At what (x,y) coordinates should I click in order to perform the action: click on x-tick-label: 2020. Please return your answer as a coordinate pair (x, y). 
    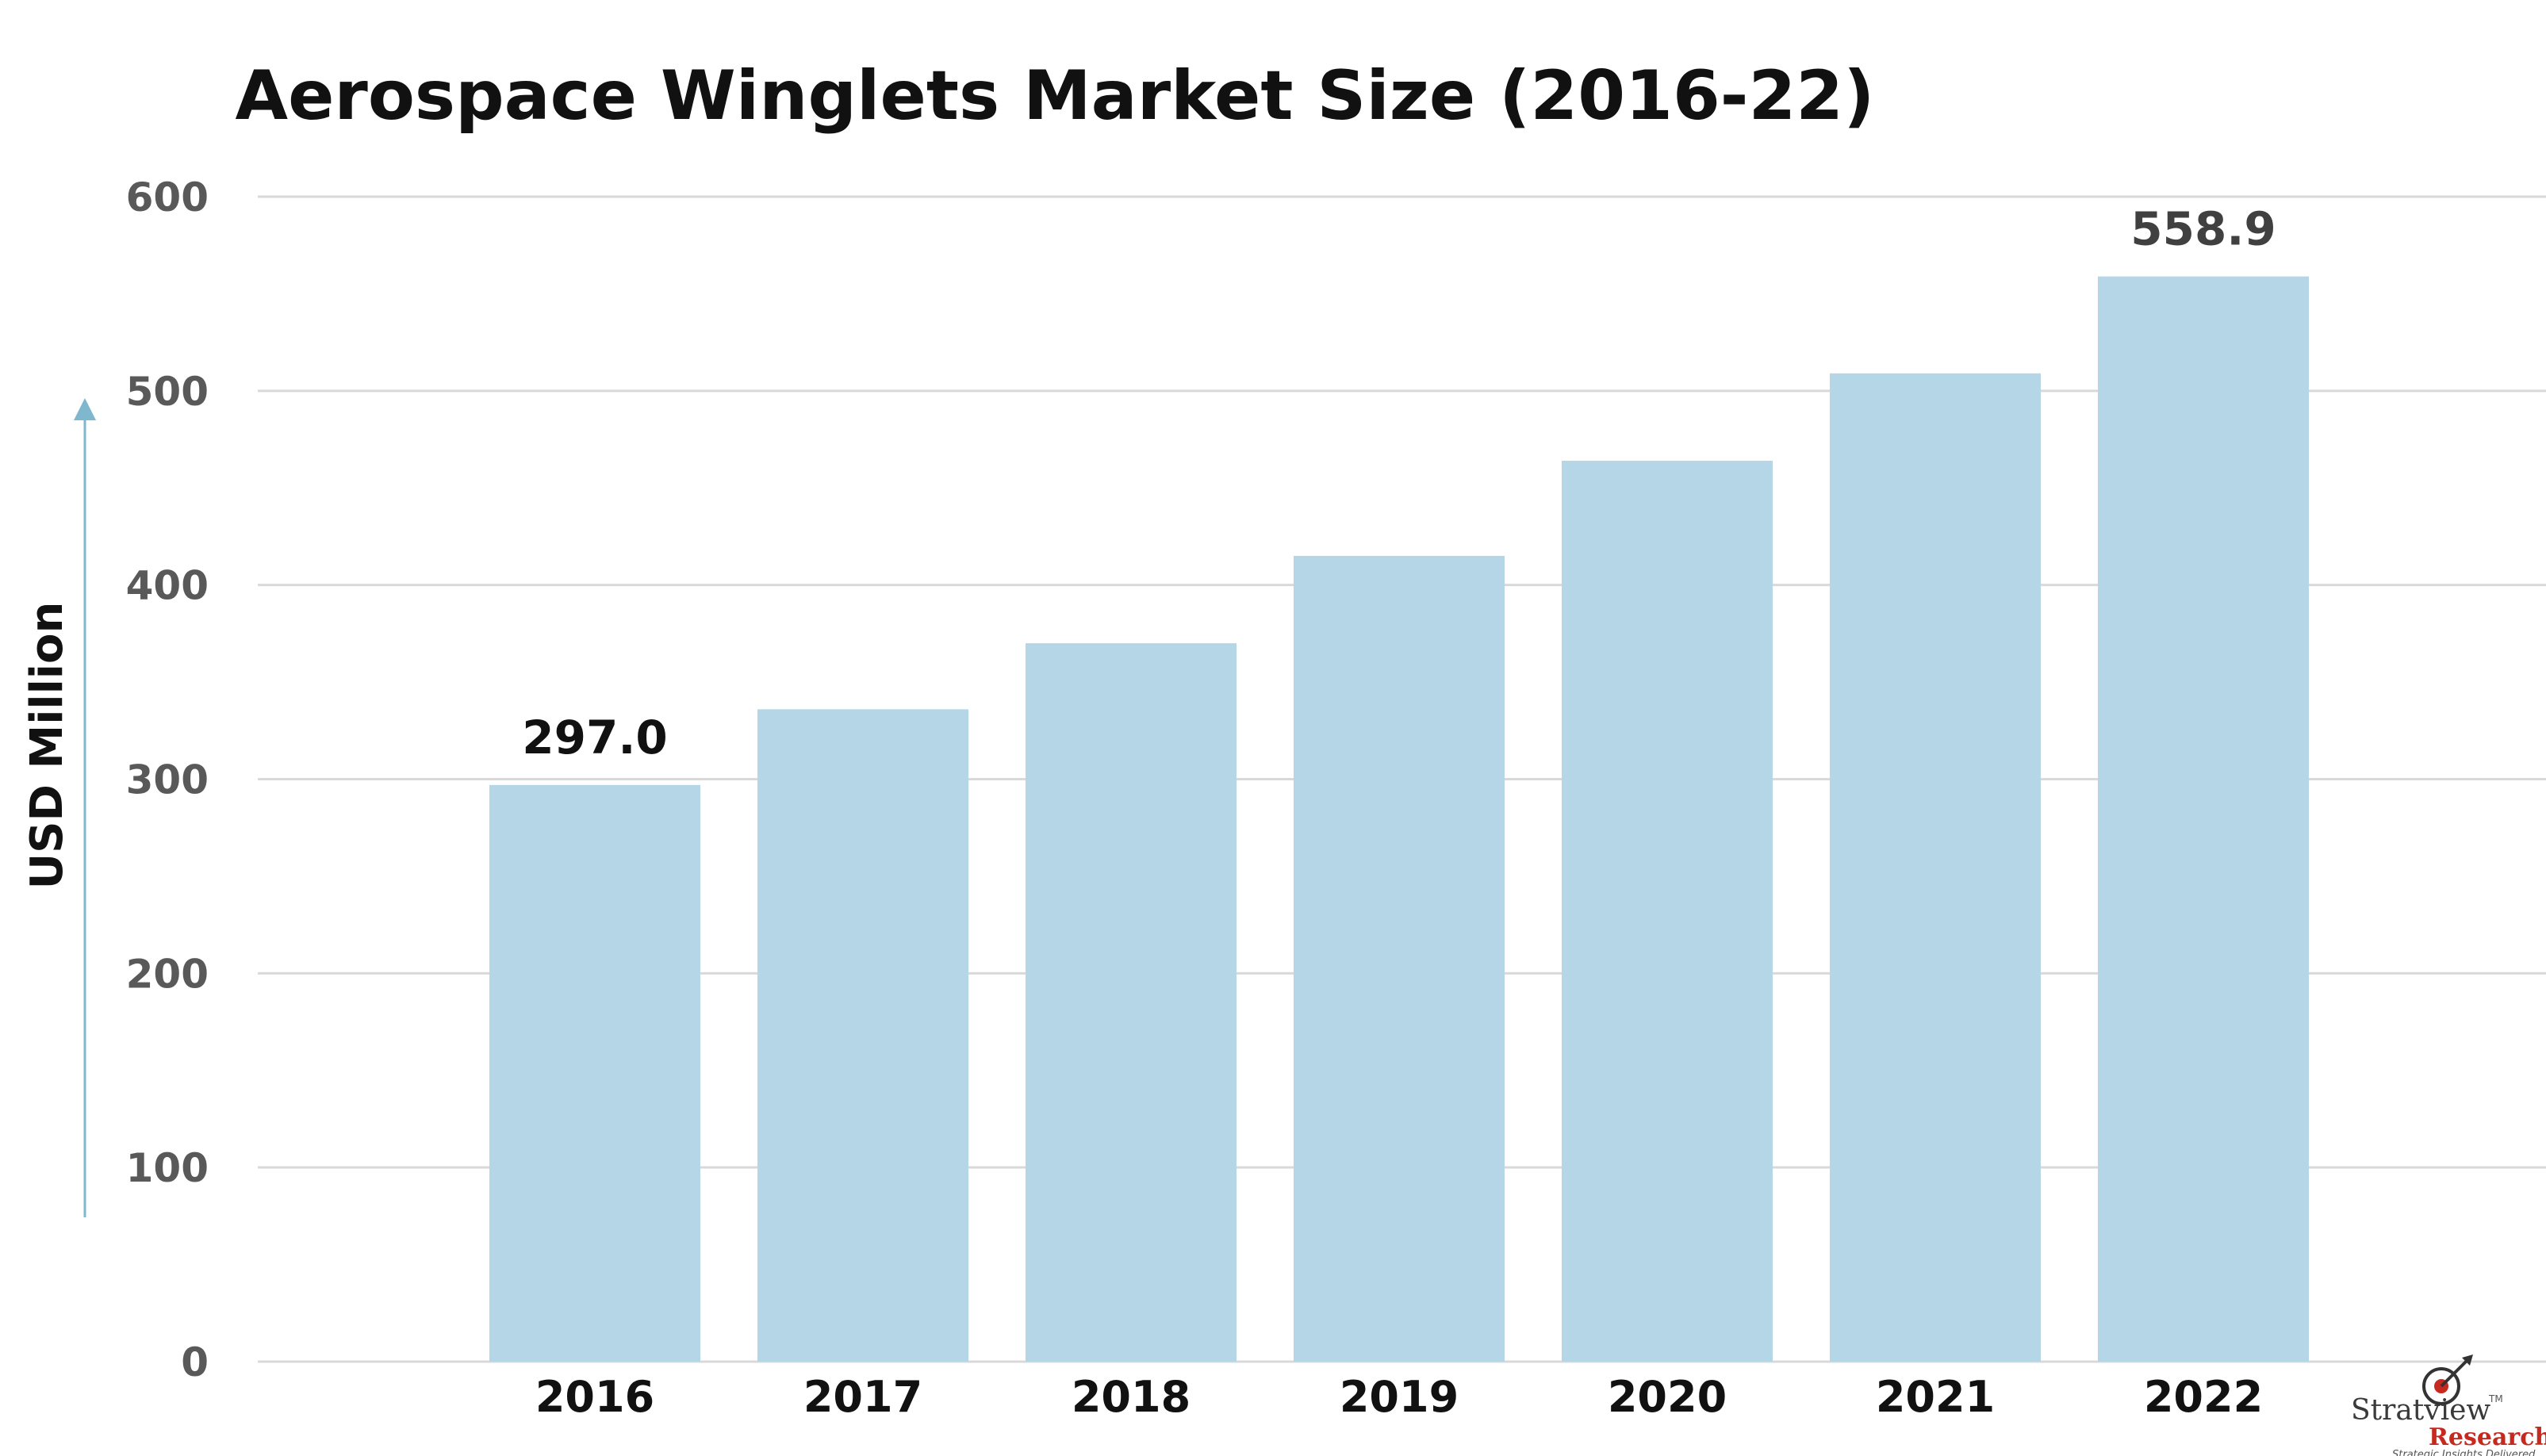
    Looking at the image, I should click on (1668, 1397).